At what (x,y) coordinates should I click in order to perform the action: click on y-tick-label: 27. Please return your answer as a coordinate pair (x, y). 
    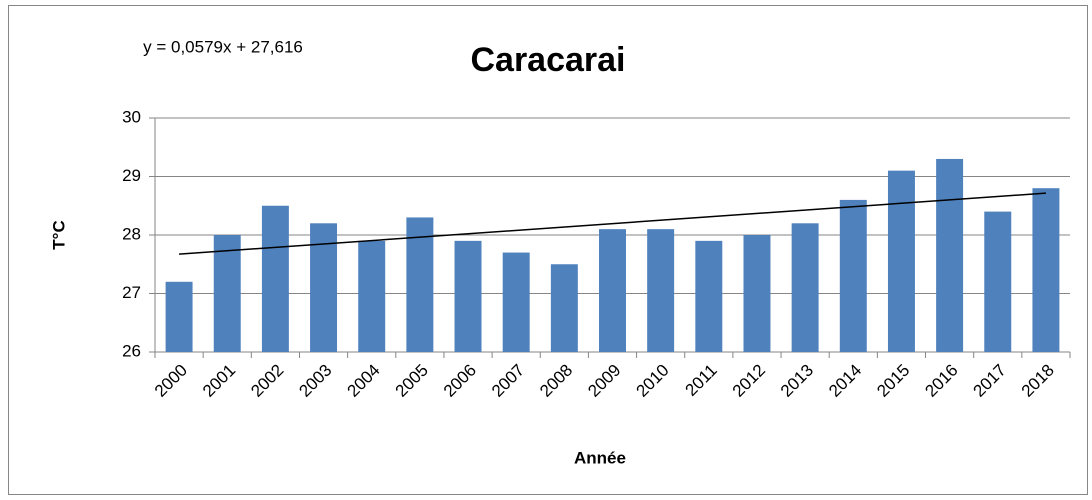
    Looking at the image, I should click on (131, 292).